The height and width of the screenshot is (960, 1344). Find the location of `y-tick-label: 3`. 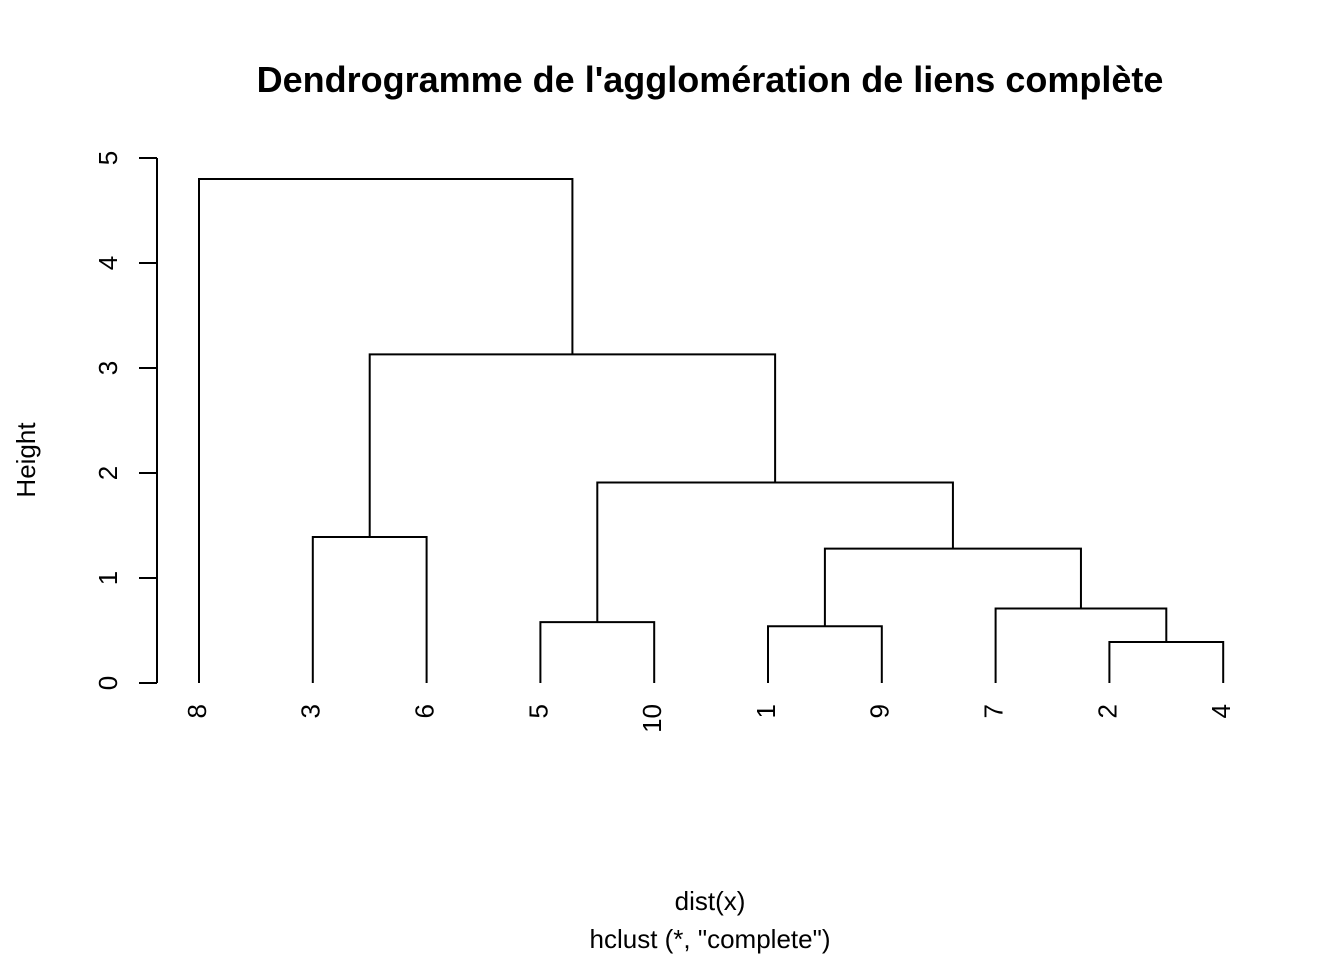

y-tick-label: 3 is located at coordinates (108, 368).